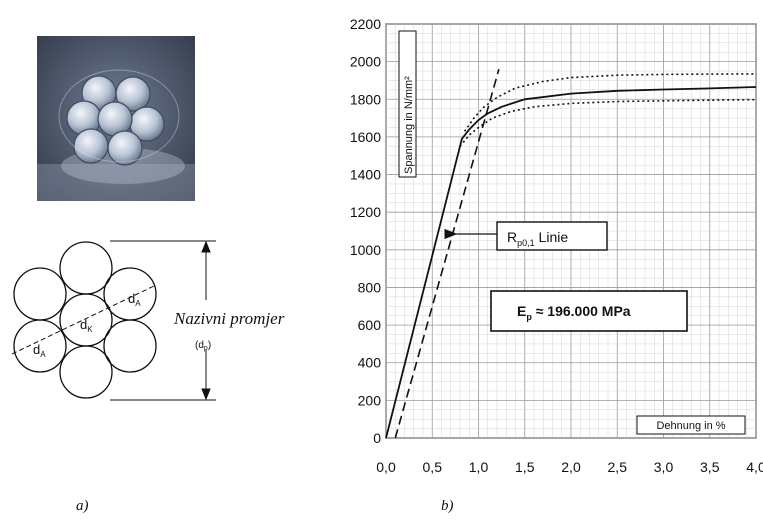 The height and width of the screenshot is (520, 763). Describe the element at coordinates (754, 467) in the screenshot. I see `x-tick-label: 4,0` at that location.